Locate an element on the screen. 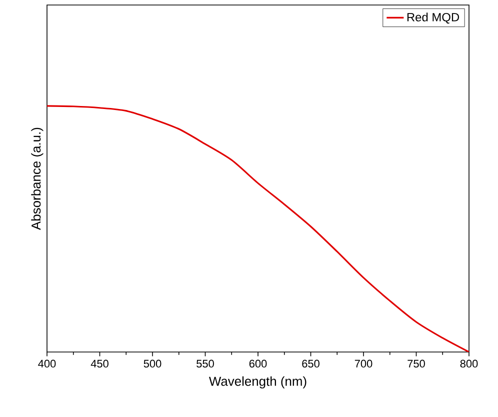 This screenshot has height=417, width=498. x-tick-label: 800 is located at coordinates (469, 364).